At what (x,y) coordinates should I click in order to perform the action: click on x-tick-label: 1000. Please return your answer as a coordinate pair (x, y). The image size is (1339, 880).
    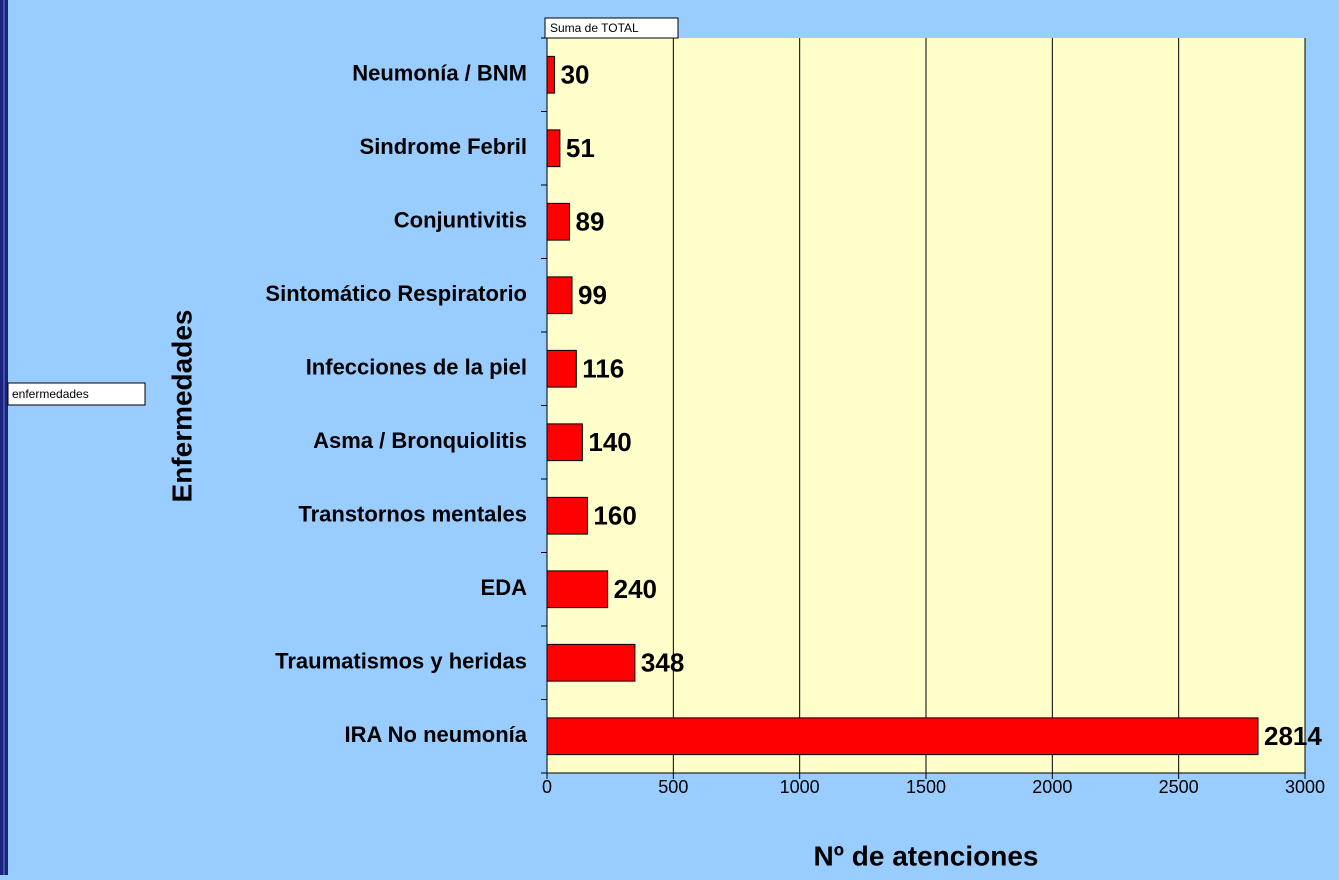
    Looking at the image, I should click on (800, 787).